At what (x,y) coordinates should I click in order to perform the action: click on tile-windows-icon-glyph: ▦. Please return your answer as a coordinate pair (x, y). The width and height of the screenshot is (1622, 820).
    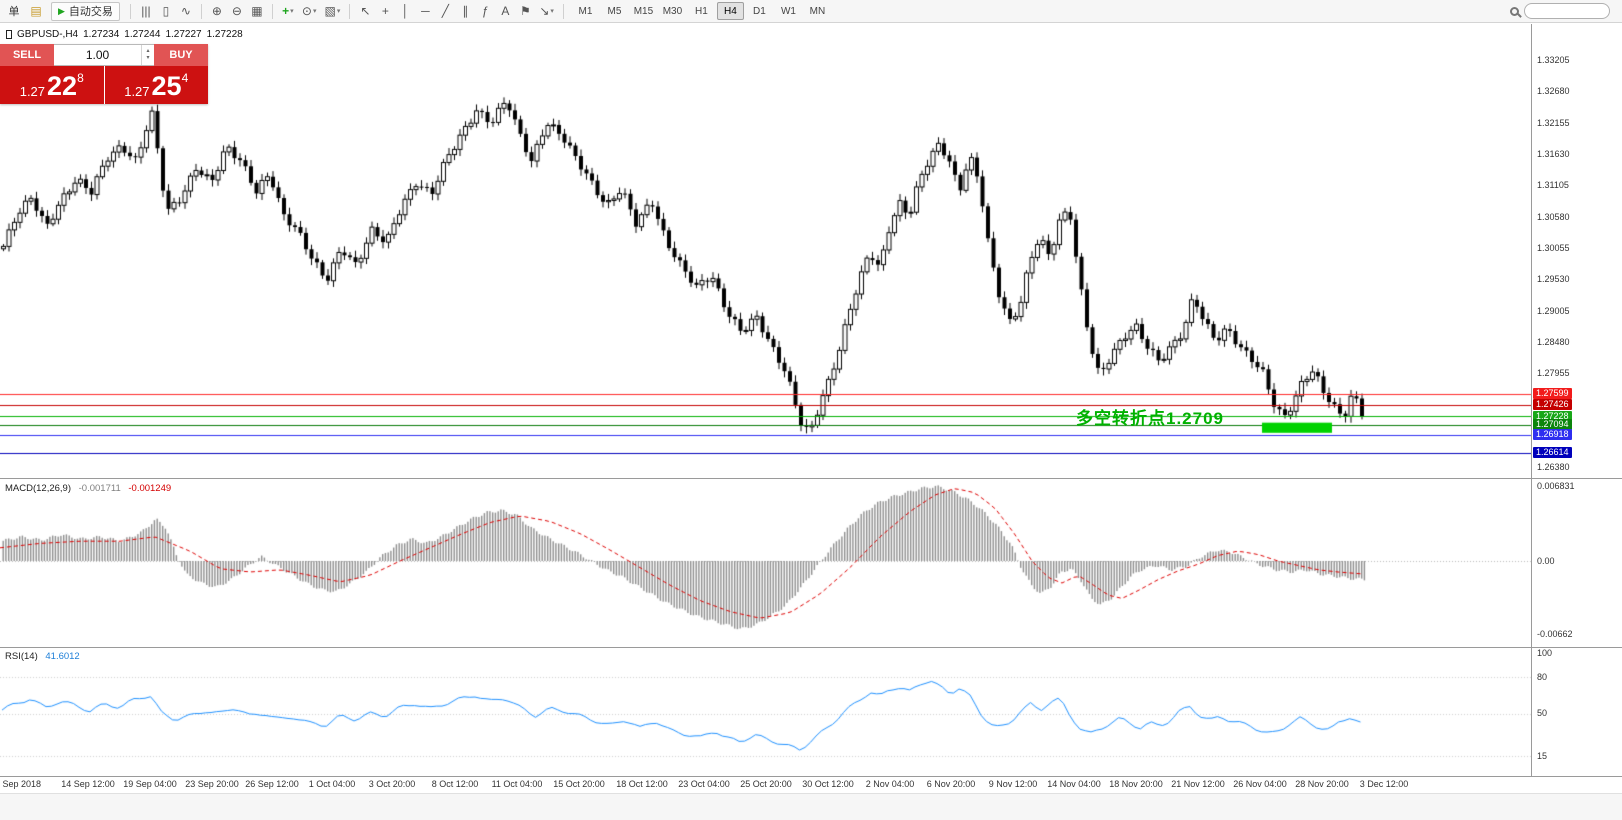
    Looking at the image, I should click on (257, 11).